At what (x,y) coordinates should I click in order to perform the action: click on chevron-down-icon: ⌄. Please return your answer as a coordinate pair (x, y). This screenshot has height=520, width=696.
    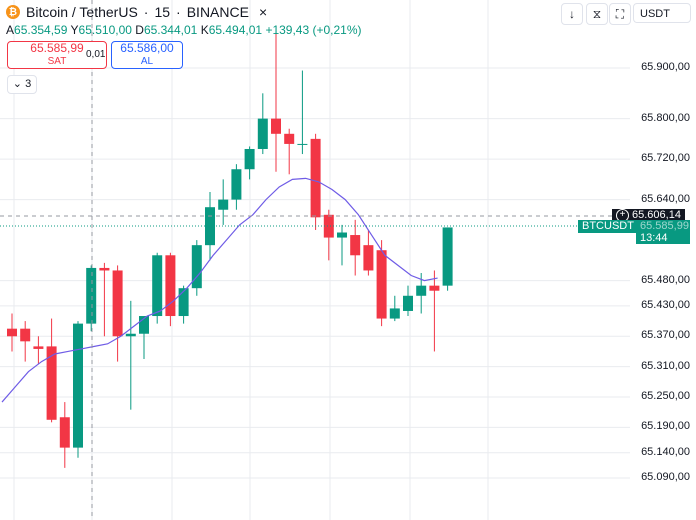
    Looking at the image, I should click on (17, 84).